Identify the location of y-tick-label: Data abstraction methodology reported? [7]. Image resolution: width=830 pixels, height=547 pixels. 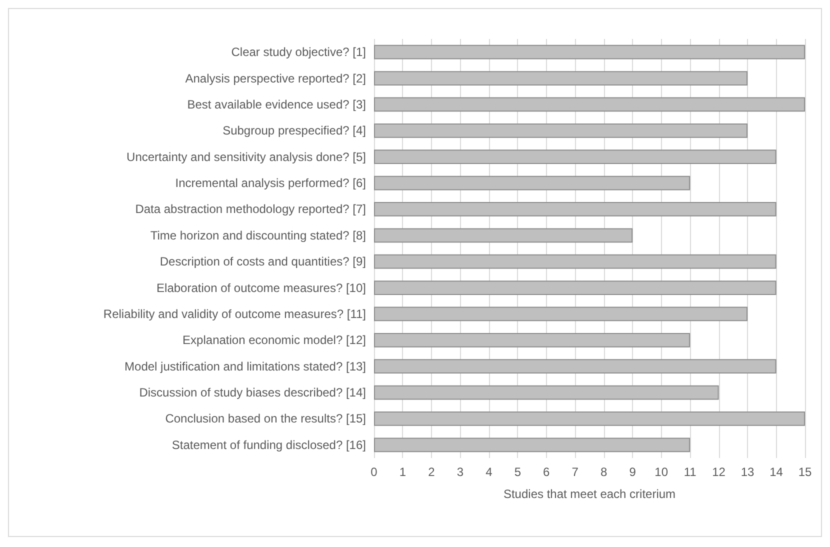
(250, 209).